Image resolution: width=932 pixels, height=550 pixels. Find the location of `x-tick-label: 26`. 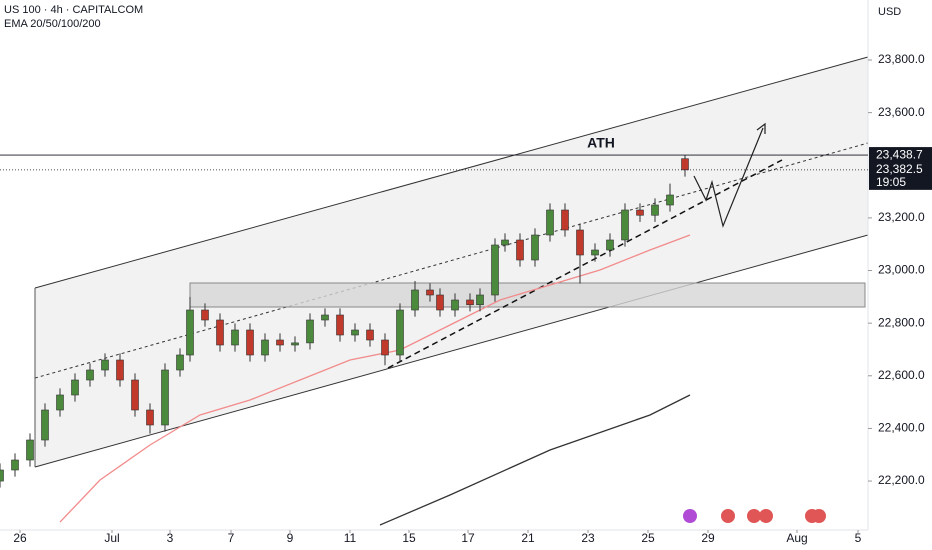

x-tick-label: 26 is located at coordinates (20, 538).